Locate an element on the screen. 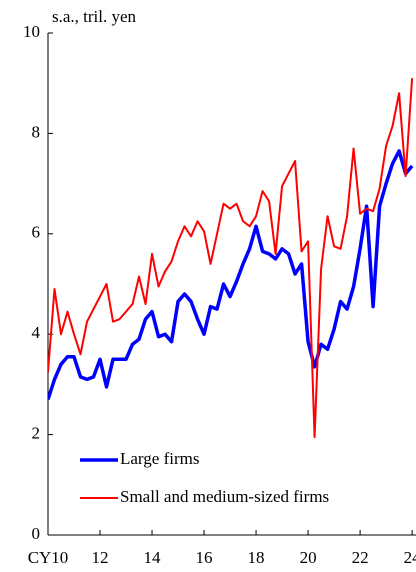 The width and height of the screenshot is (416, 572). x-tick-label: 20 is located at coordinates (308, 557).